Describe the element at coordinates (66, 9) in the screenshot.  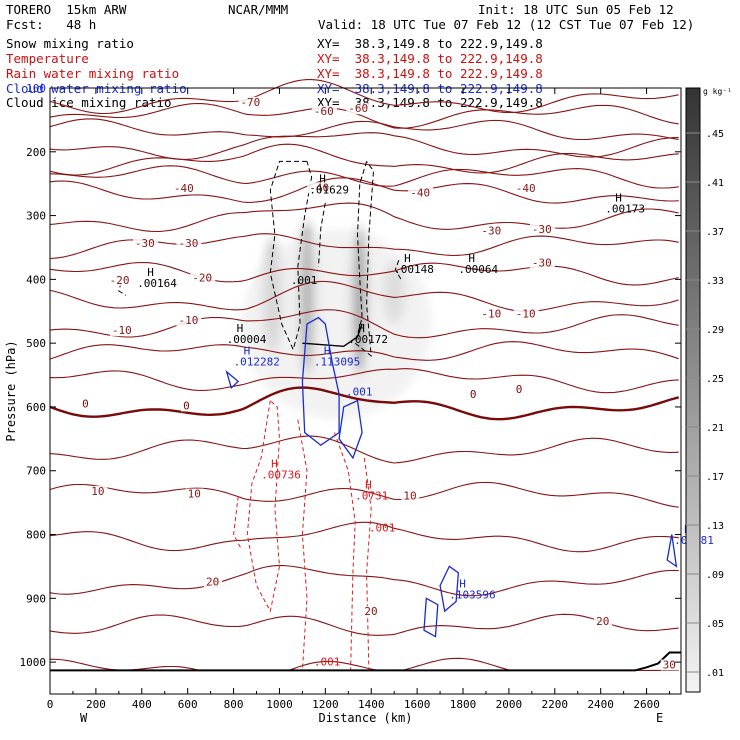
I see `header-model: TORERO 15km ARW` at that location.